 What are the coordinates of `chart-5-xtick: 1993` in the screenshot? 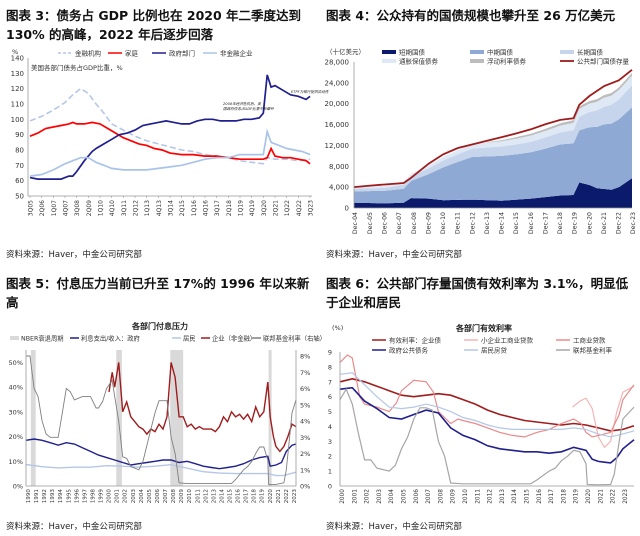 It's located at (53, 496).